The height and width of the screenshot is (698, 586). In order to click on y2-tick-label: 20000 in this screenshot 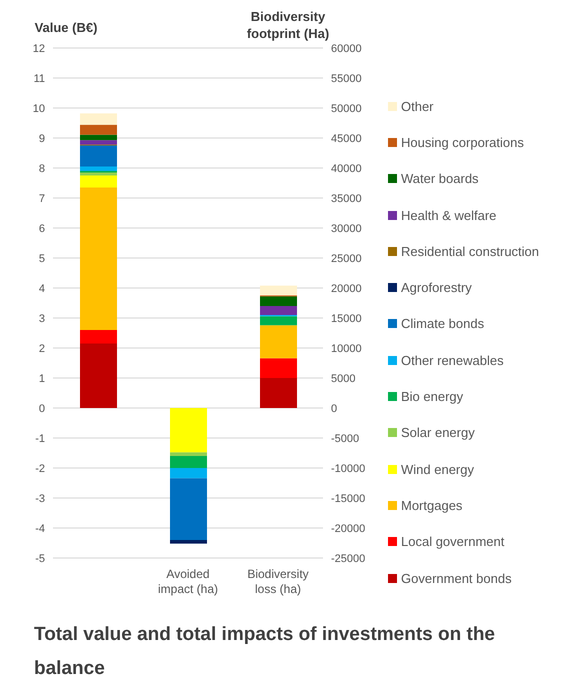, I will do `click(346, 288)`.